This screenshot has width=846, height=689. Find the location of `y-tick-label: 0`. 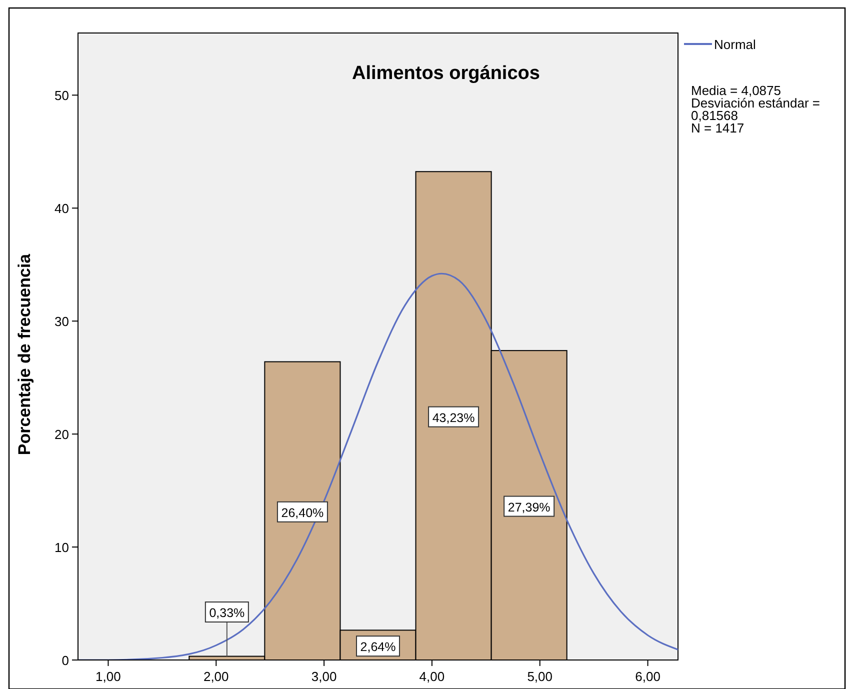

y-tick-label: 0 is located at coordinates (65, 660).